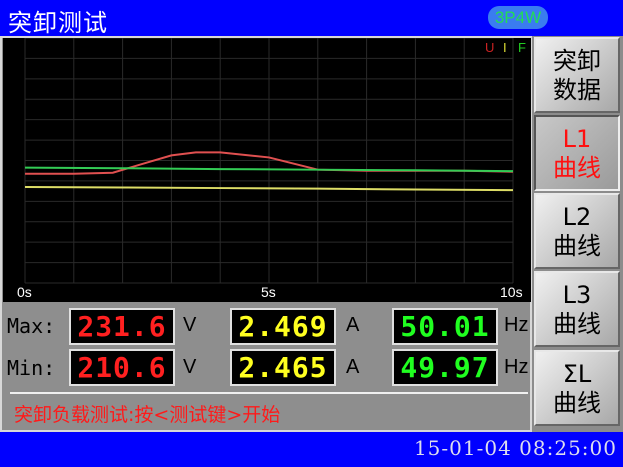  Describe the element at coordinates (490, 47) in the screenshot. I see `legend-u: U` at that location.